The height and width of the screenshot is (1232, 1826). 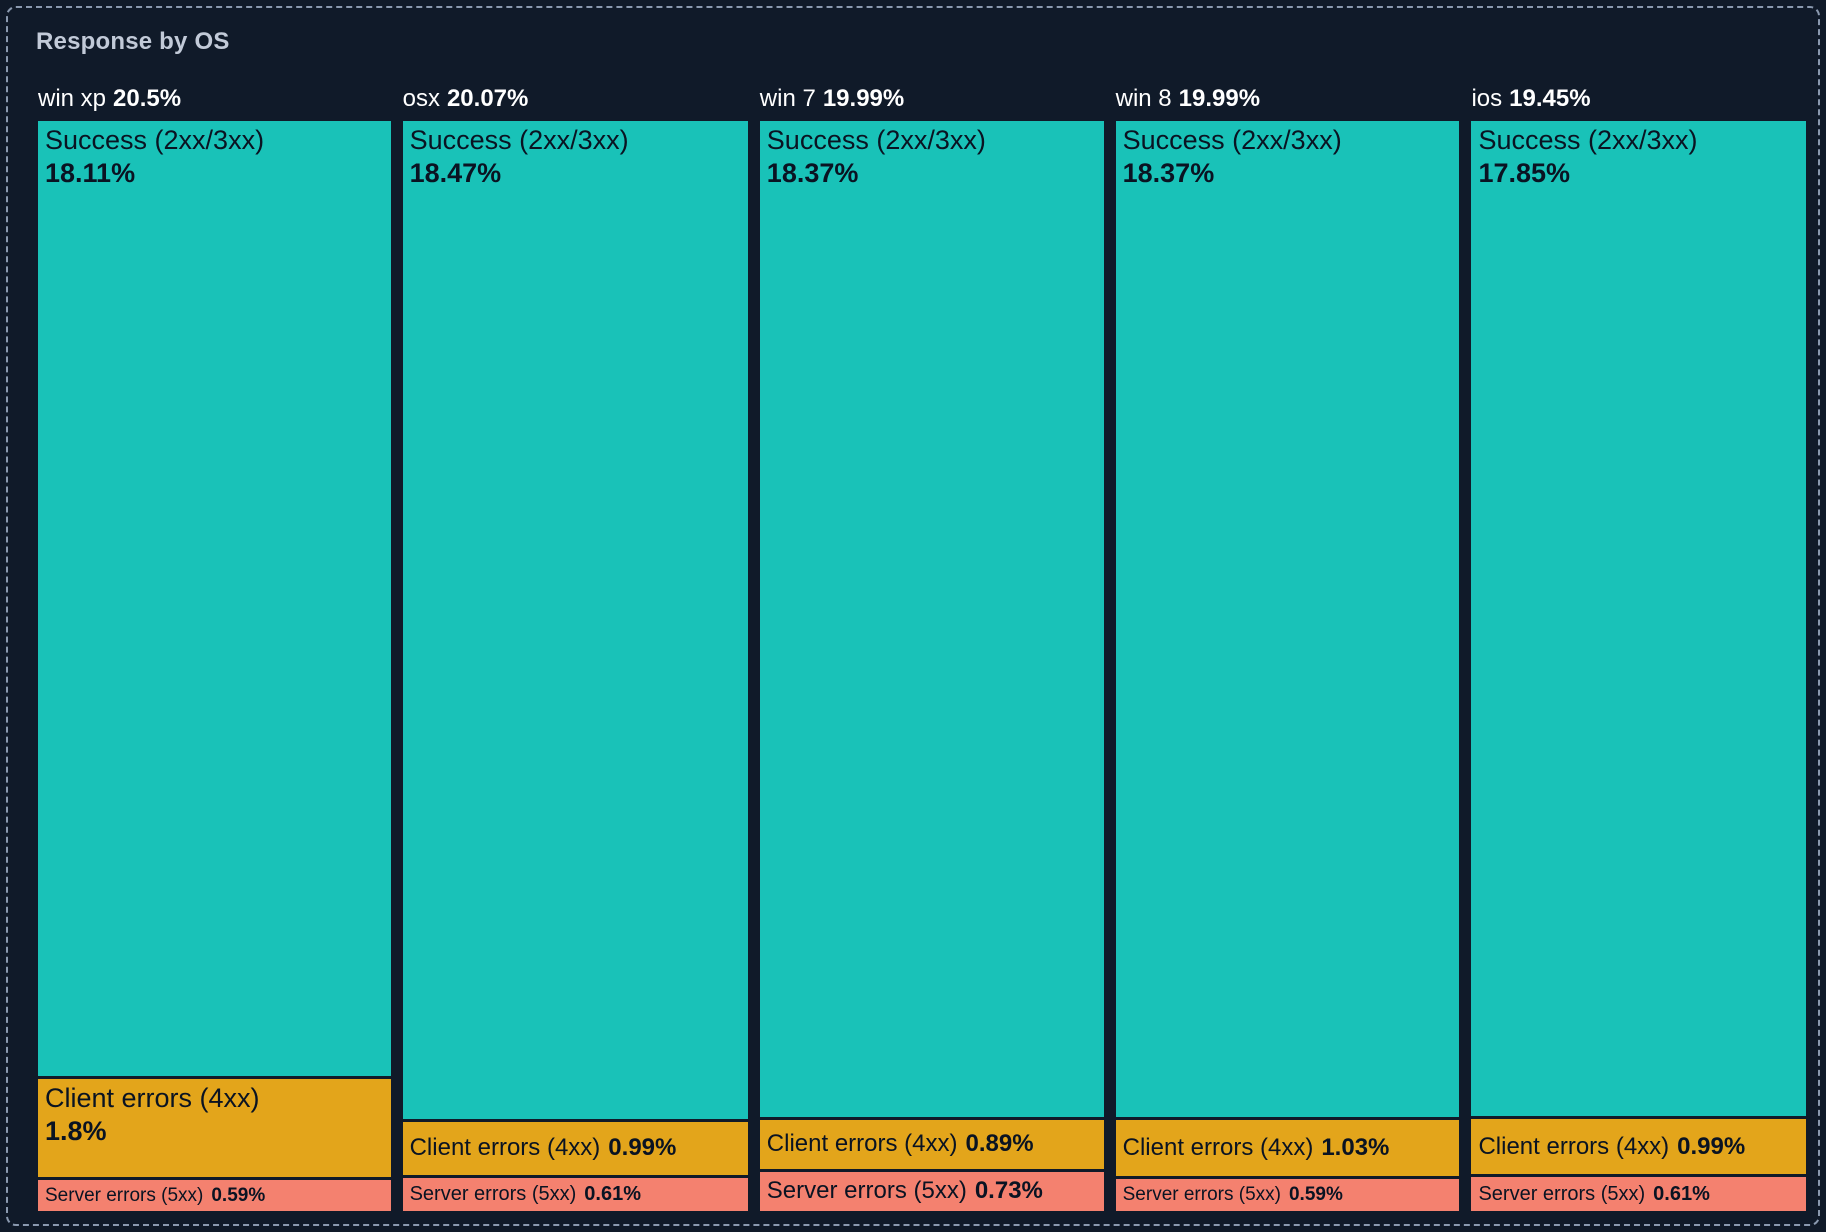 I want to click on treemap-segment-win-8-client-errors: Client errors (4xx) 1.03%, so click(x=1287, y=1148).